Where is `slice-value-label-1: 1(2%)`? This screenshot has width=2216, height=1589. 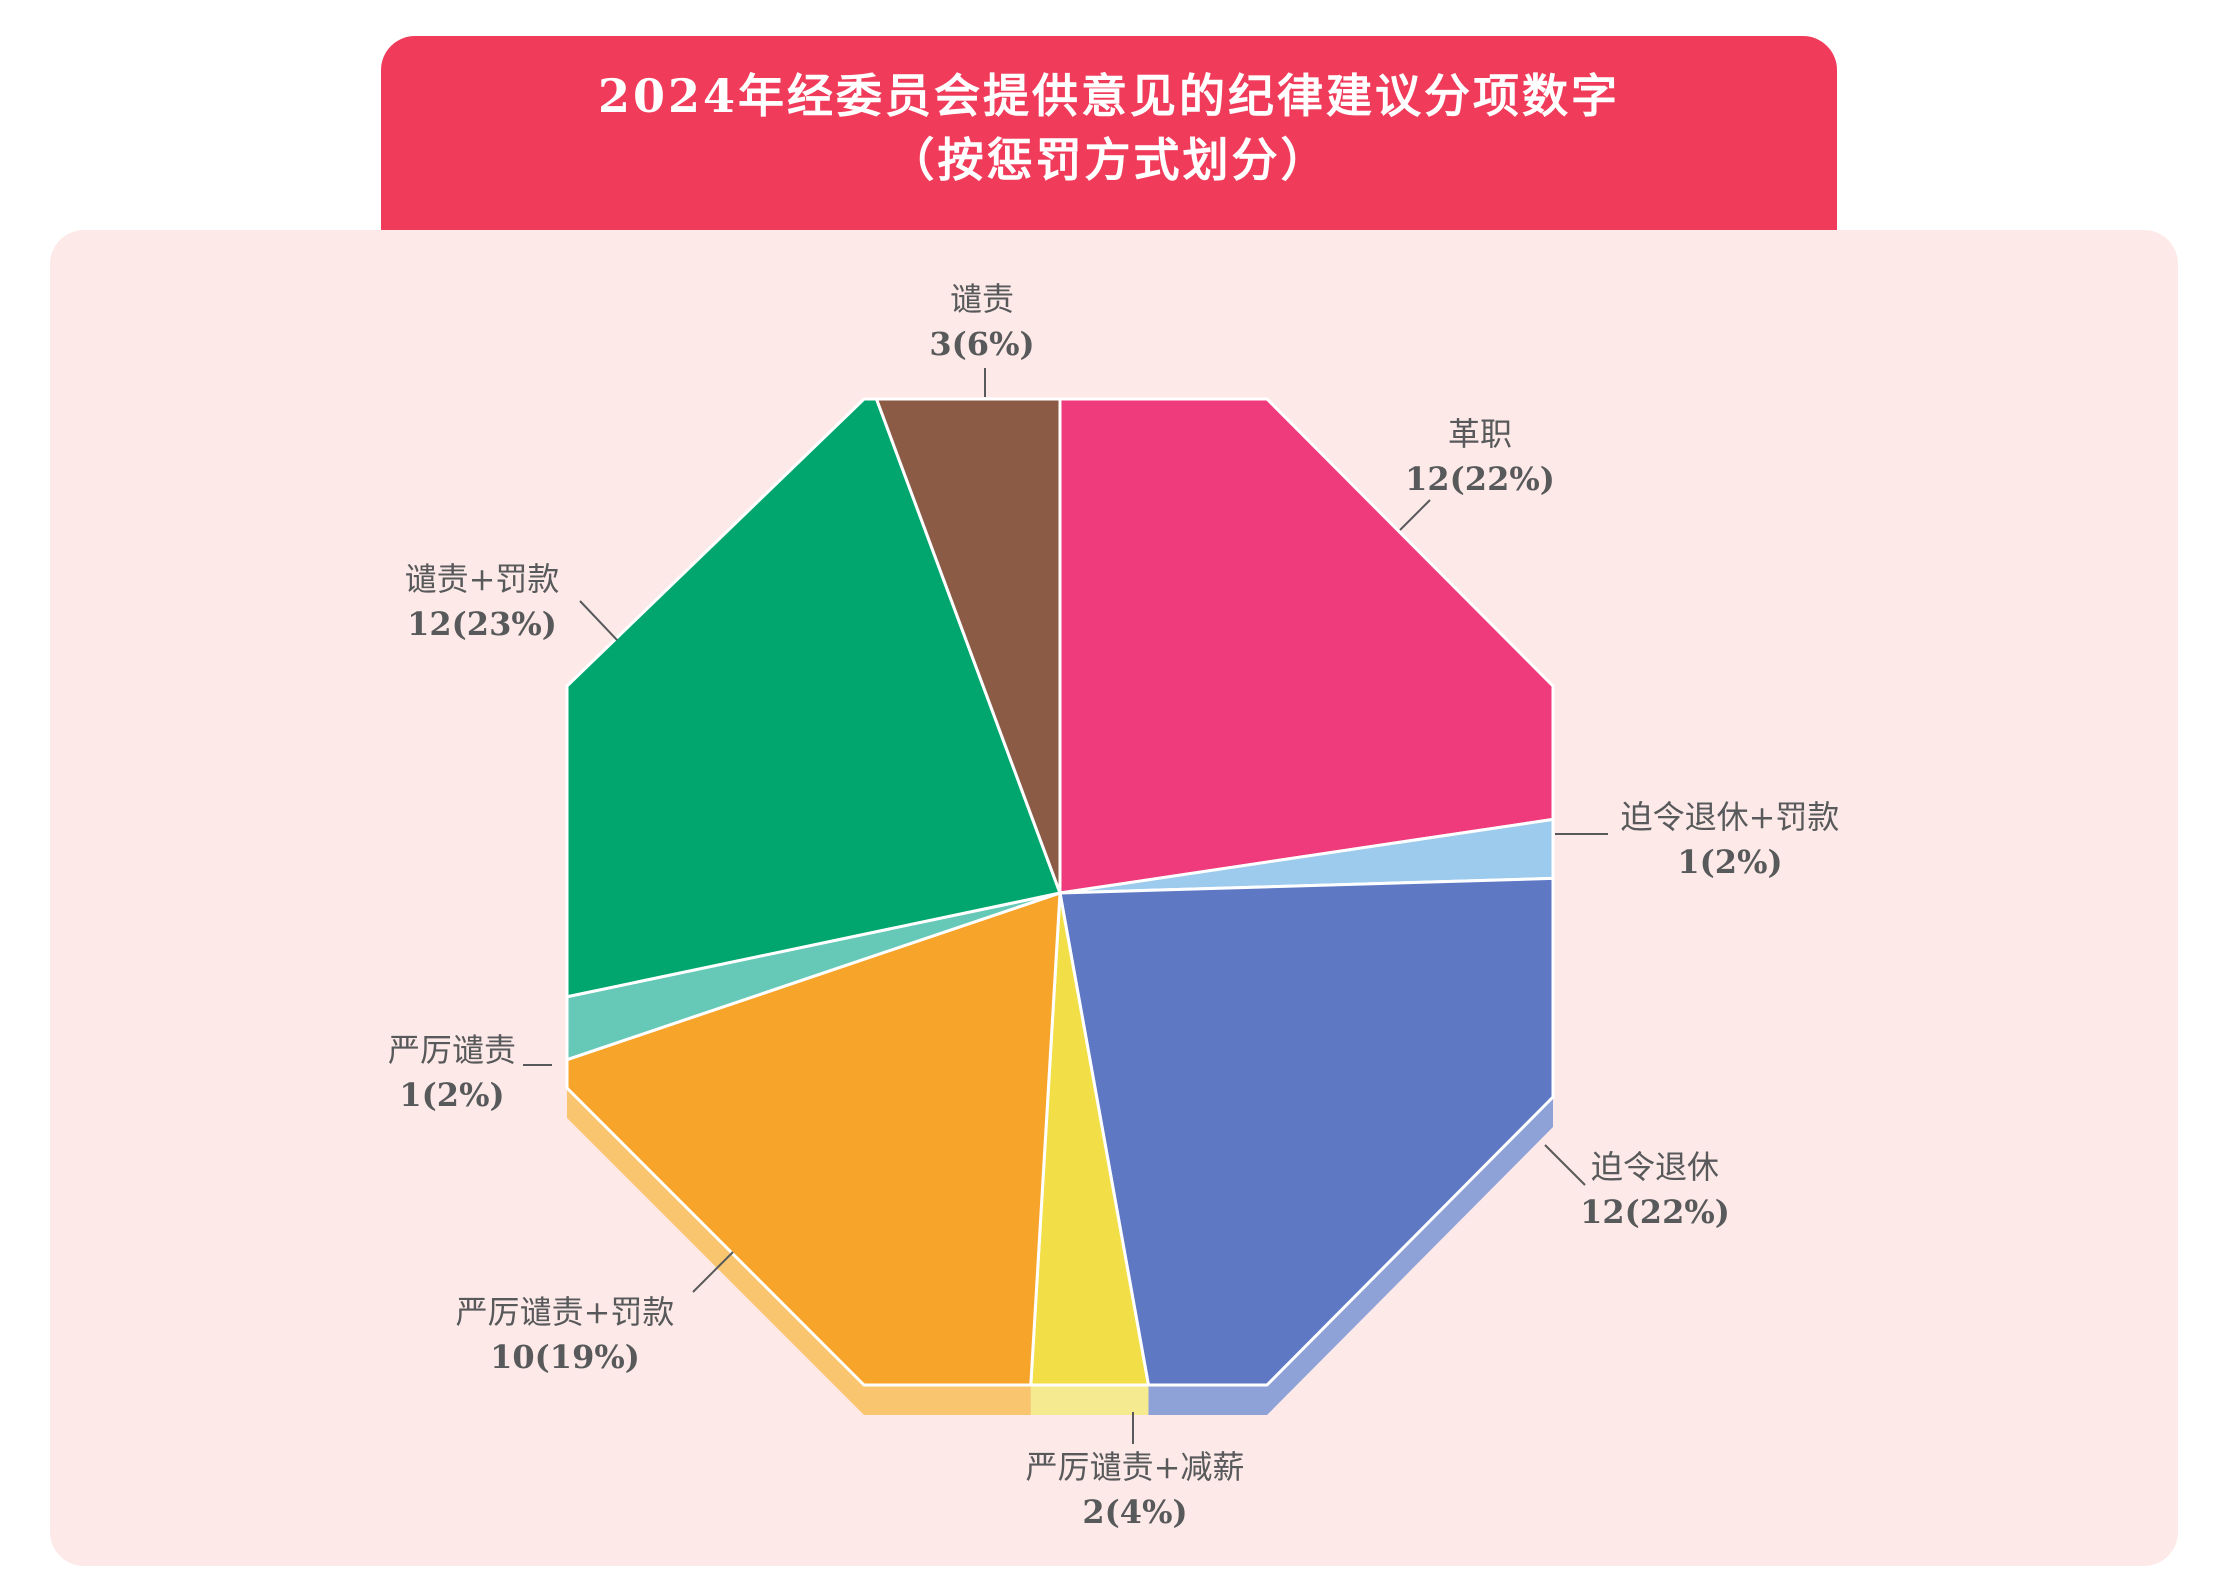
slice-value-label-1: 1(2%) is located at coordinates (1729, 862).